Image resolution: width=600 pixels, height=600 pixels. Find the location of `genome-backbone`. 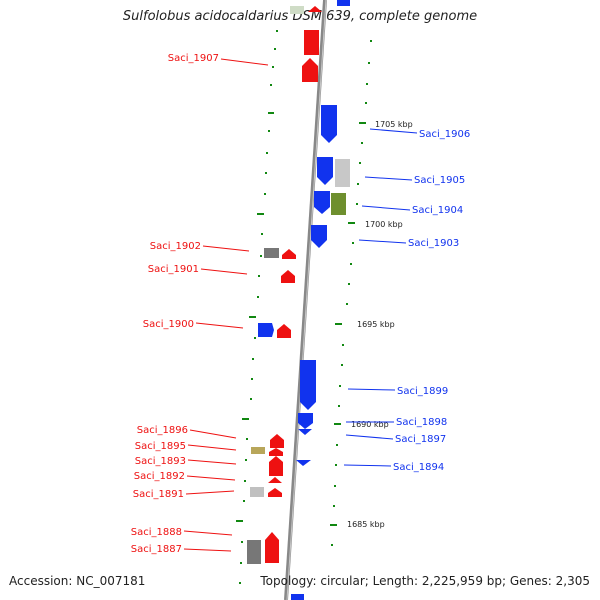

genome-backbone is located at coordinates (305, 300).